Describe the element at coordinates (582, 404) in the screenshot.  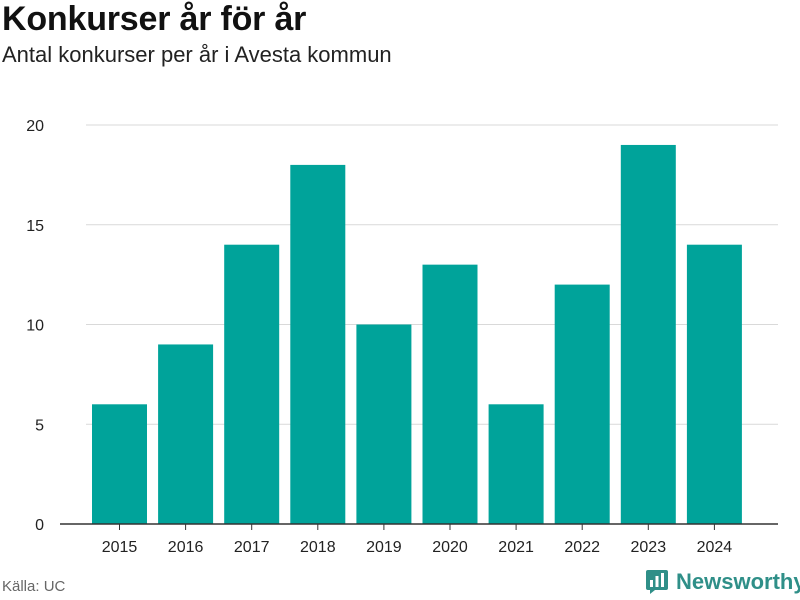
I see `bar-2022` at that location.